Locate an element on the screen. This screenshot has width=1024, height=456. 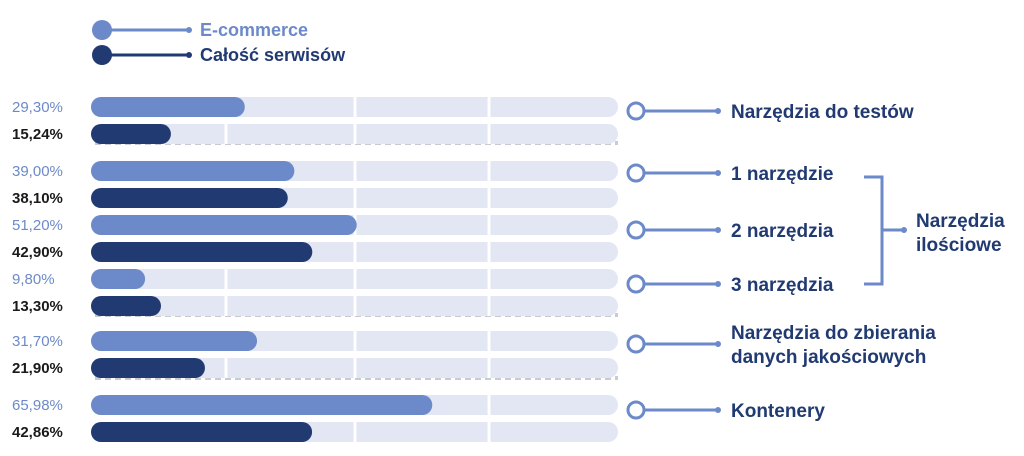
bar-value-label: 9,80% is located at coordinates (33, 279).